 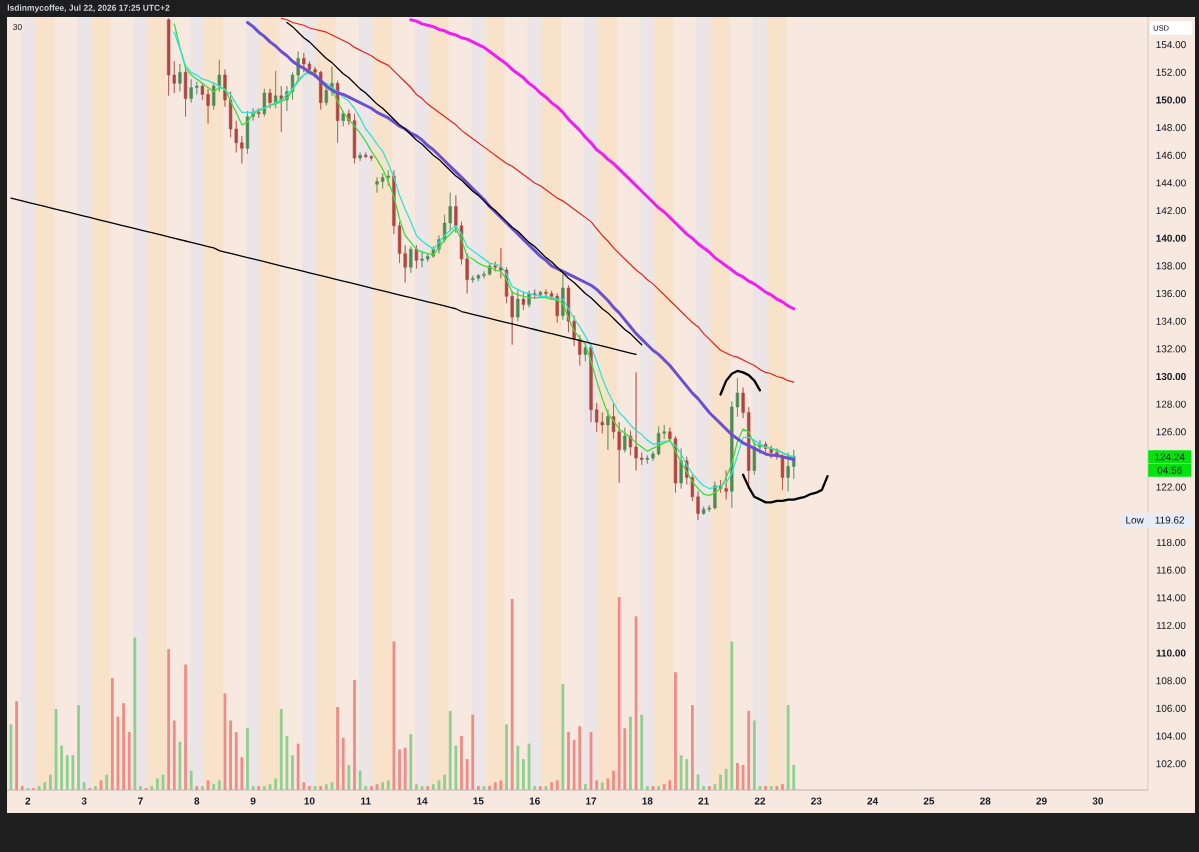 I want to click on x-tick-label: 23, so click(x=816, y=801).